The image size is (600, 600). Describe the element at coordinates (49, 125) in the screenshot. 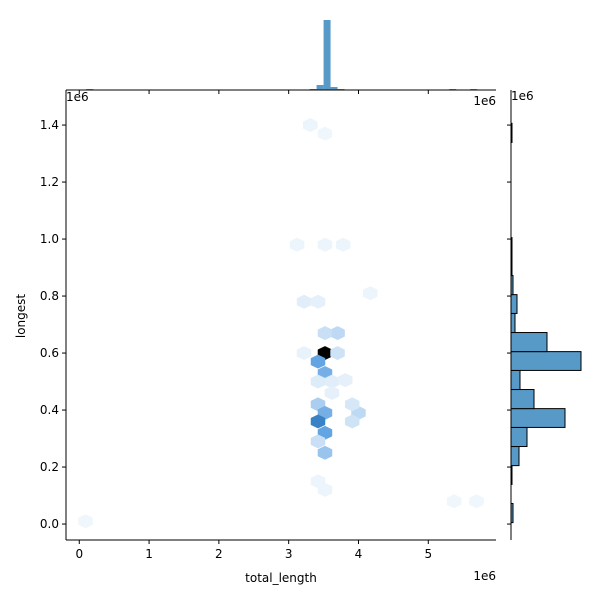

I see `y-tick-label: 1.4` at that location.